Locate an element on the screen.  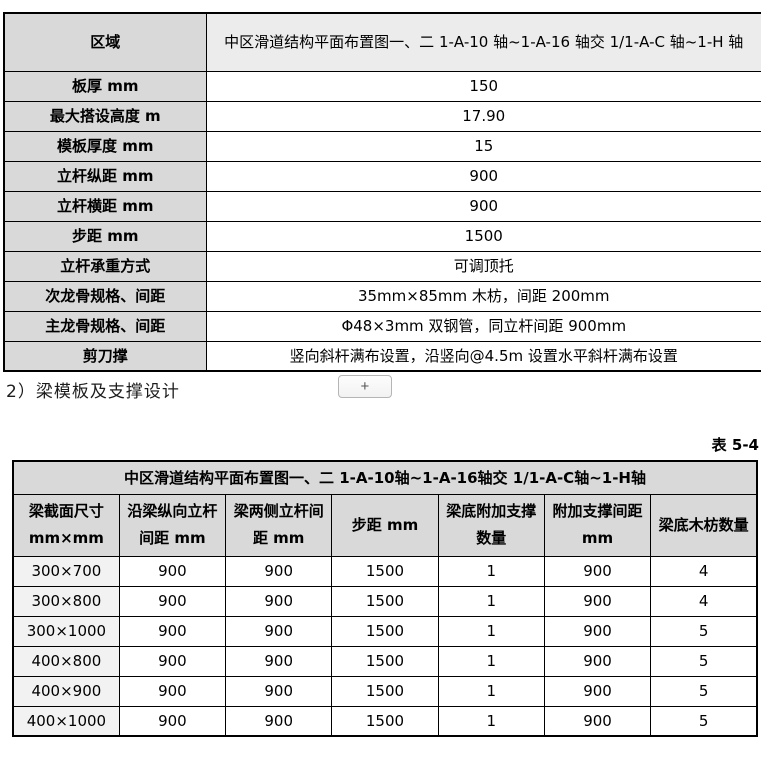
row-label: 剪刀撑 is located at coordinates (105, 356).